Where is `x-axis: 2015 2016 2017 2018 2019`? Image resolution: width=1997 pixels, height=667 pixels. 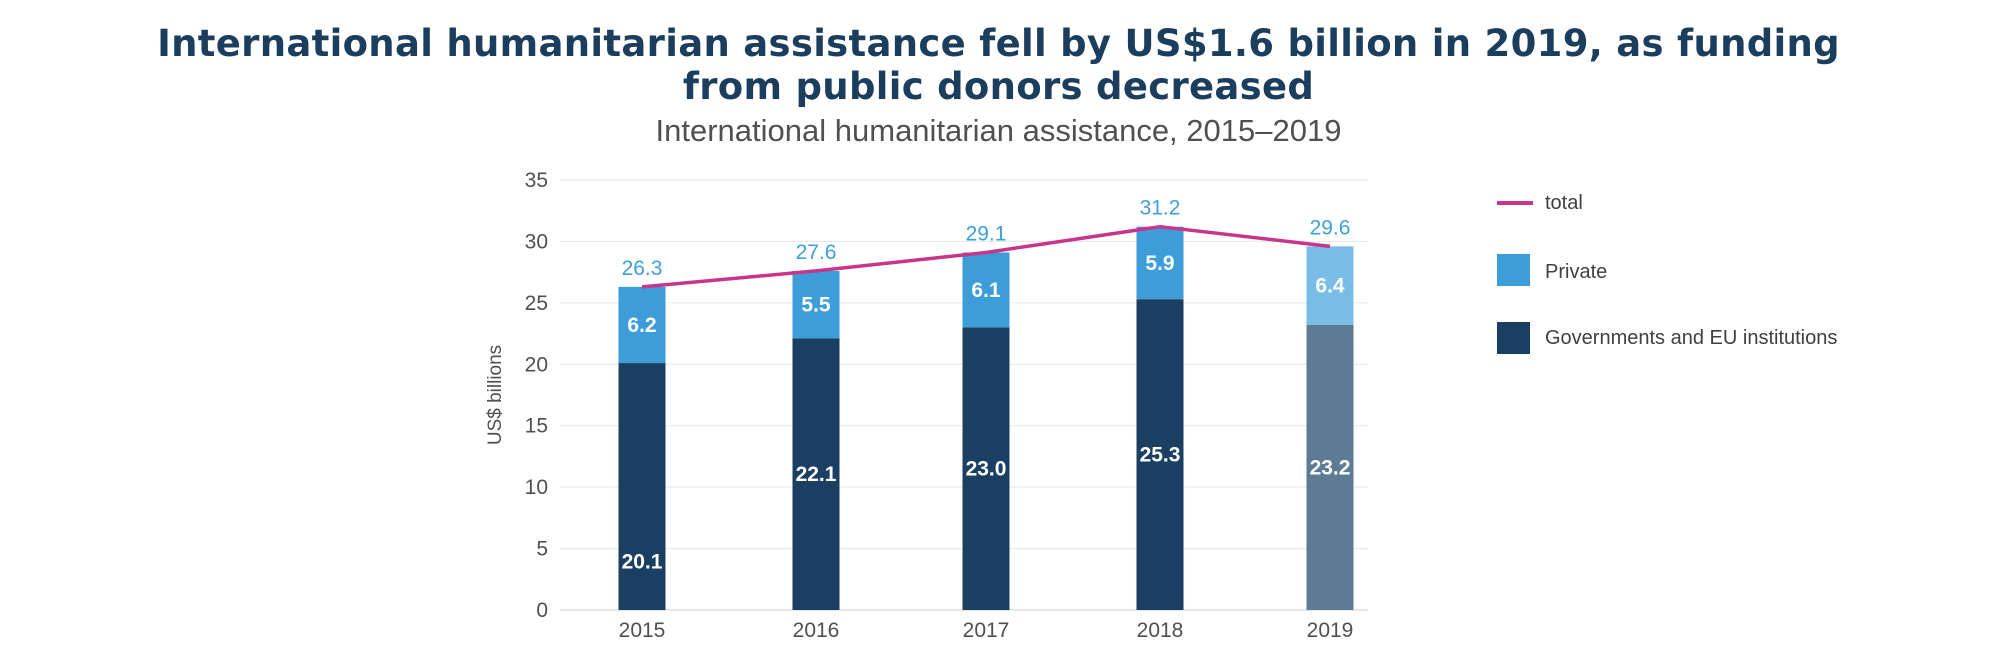 x-axis: 2015 2016 2017 2018 2019 is located at coordinates (986, 630).